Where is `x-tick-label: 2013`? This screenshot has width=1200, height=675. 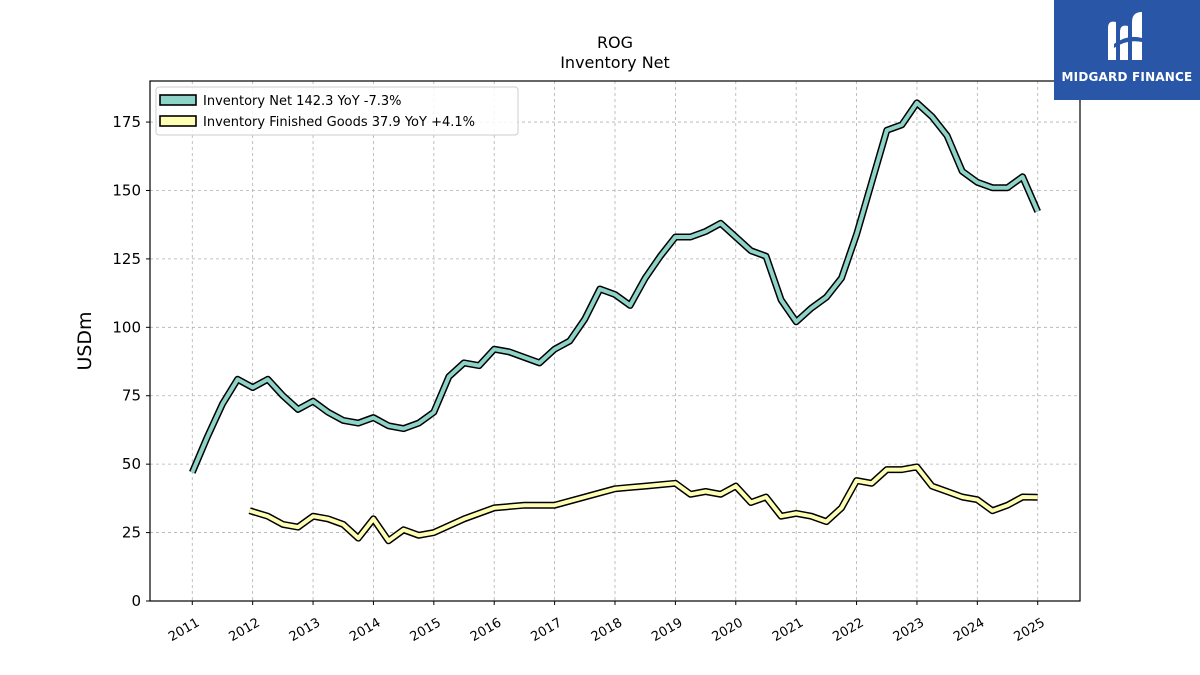 x-tick-label: 2013 is located at coordinates (305, 630).